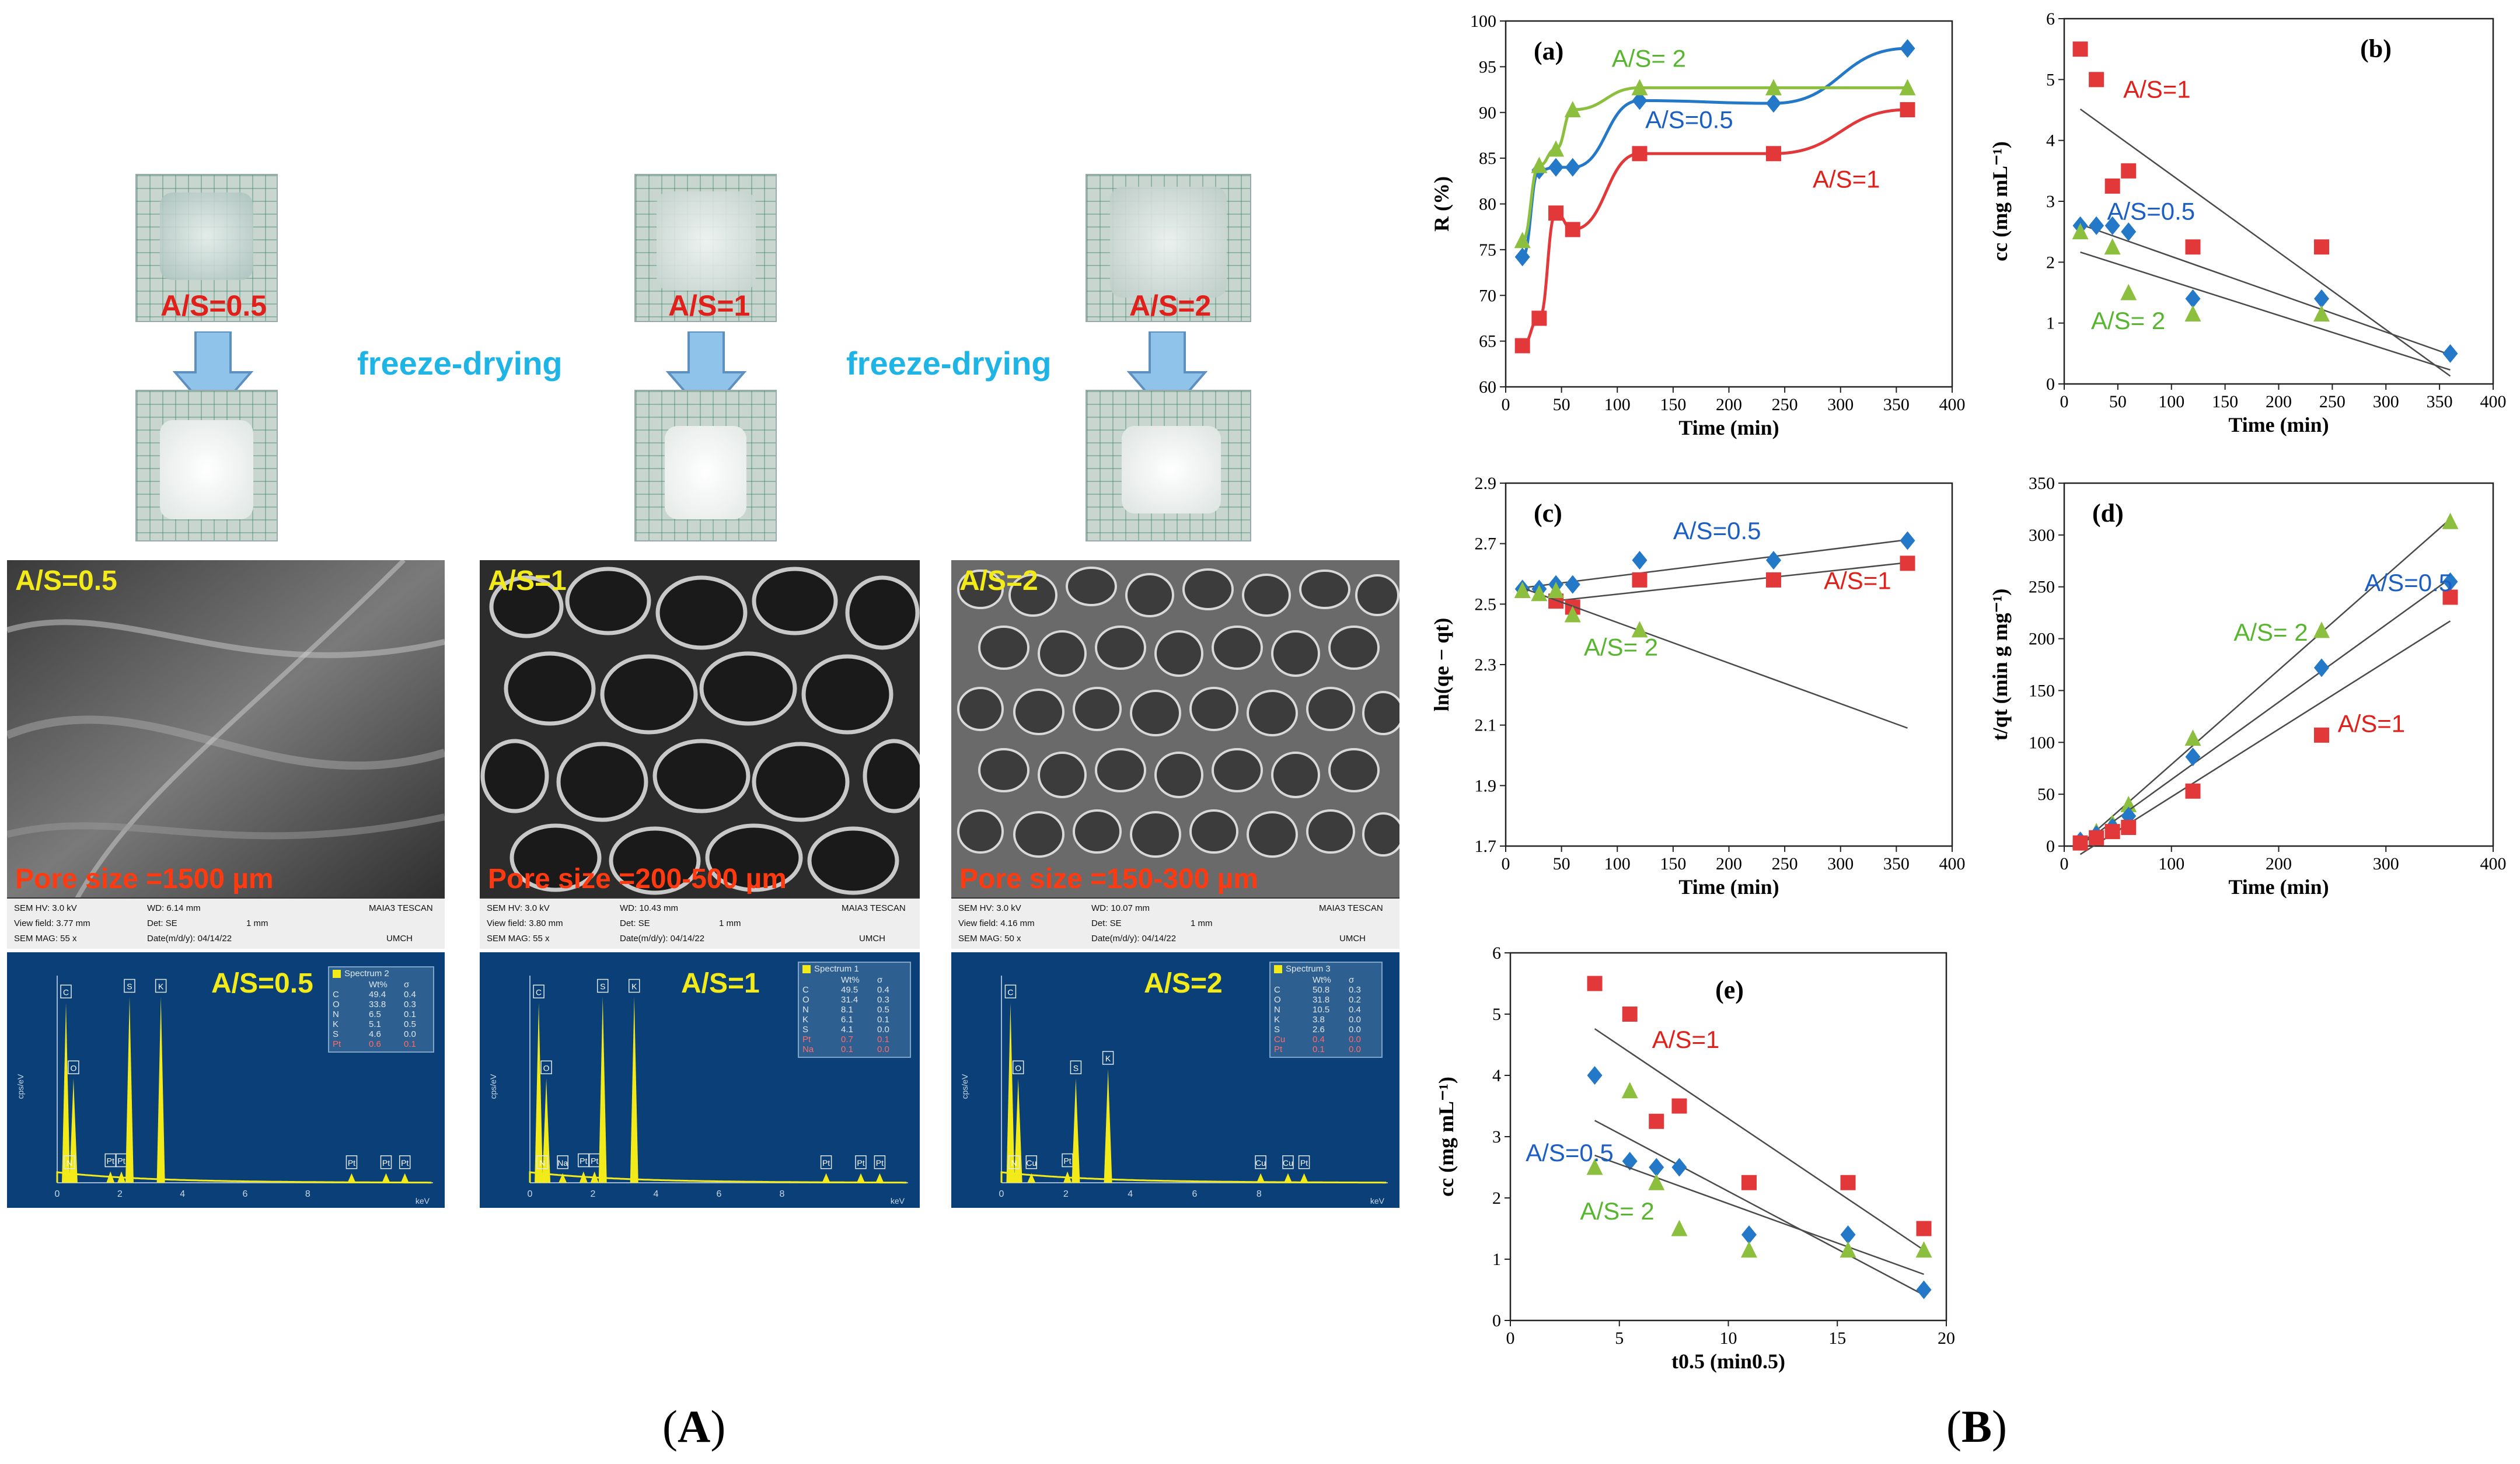 Image resolution: width=2520 pixels, height=1464 pixels. I want to click on peak-label: N, so click(542, 1163).